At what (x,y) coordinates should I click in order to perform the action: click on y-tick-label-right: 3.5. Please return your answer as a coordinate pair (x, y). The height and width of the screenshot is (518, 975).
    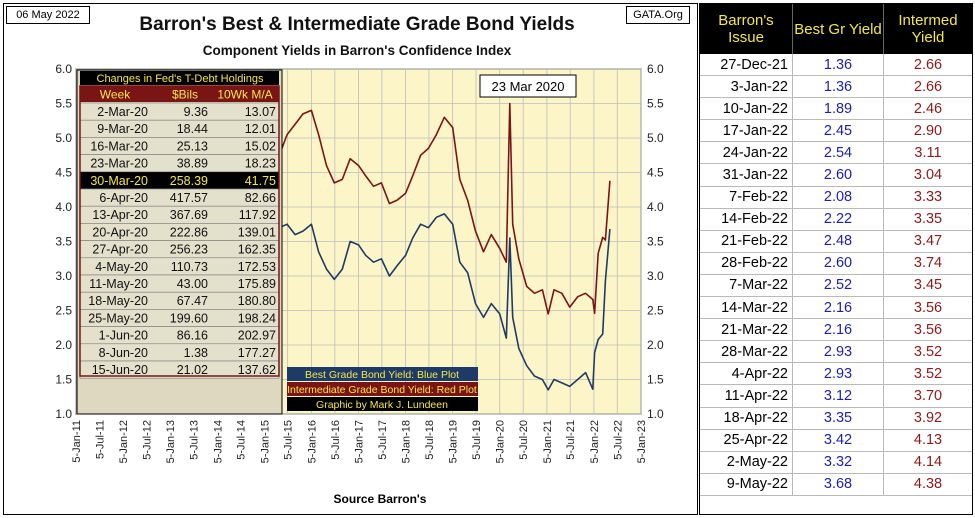
    Looking at the image, I should click on (655, 242).